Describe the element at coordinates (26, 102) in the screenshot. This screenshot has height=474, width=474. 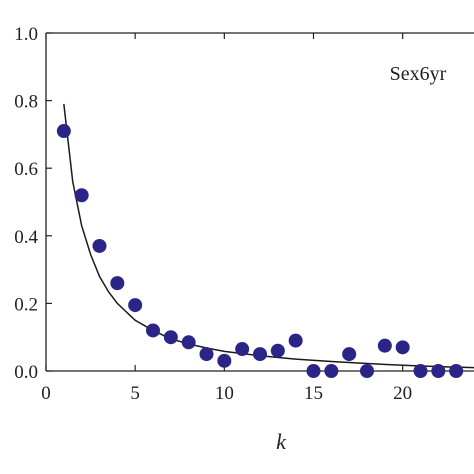
I see `y-tick-label: 0.8` at that location.